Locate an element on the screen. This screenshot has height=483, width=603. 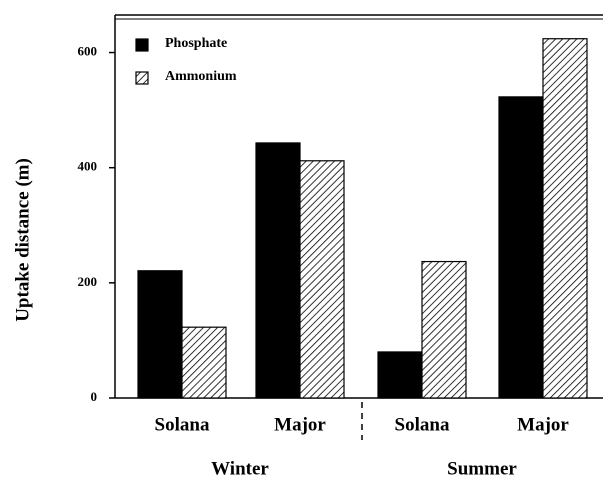
y-axis-label: Uptake distance (m) is located at coordinates (22, 240).